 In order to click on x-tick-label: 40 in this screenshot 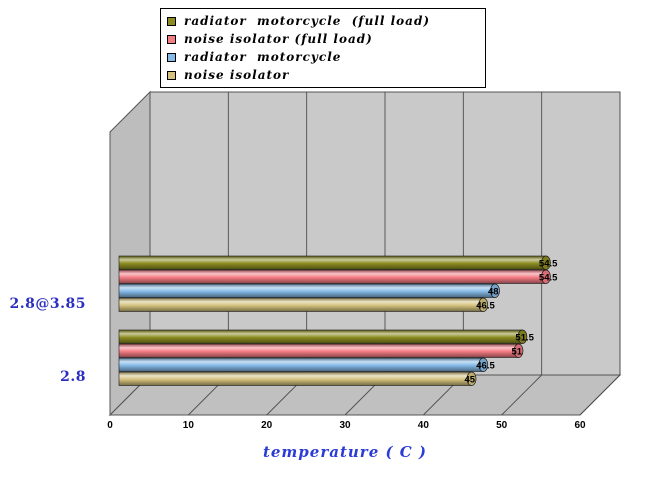, I will do `click(424, 425)`.